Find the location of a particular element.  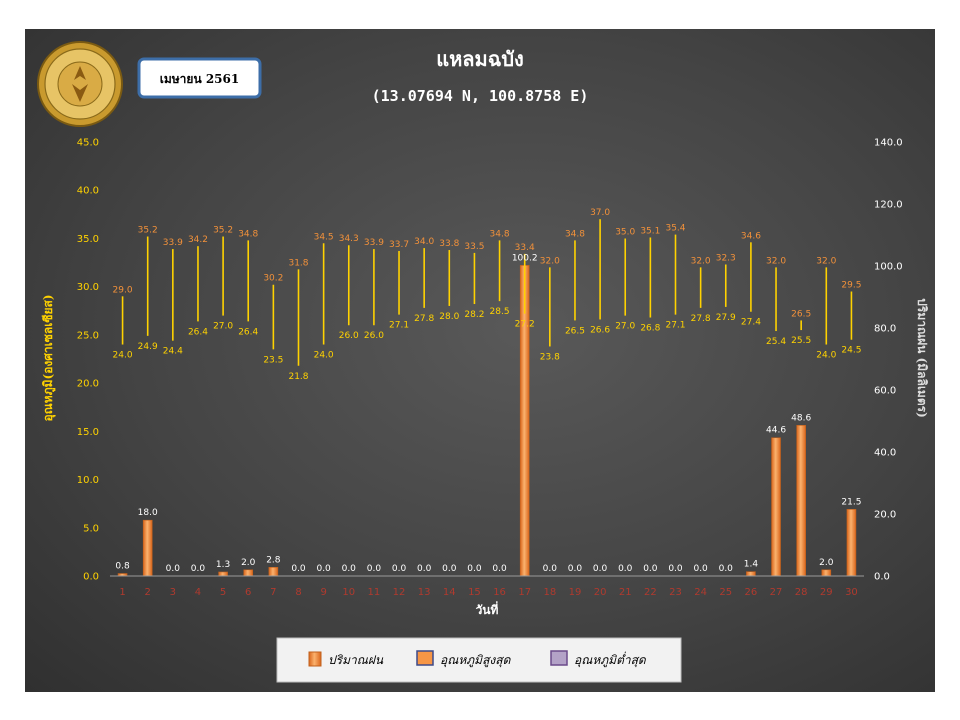

x-tick-label: 22 is located at coordinates (650, 592).